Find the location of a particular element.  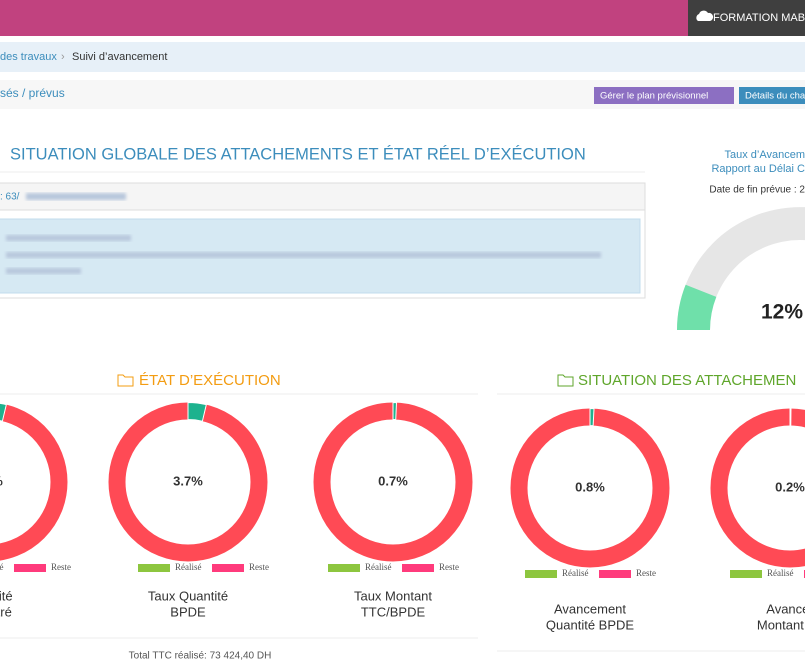

total: Total TTC réalisé: 73 424,40 DH is located at coordinates (200, 656).